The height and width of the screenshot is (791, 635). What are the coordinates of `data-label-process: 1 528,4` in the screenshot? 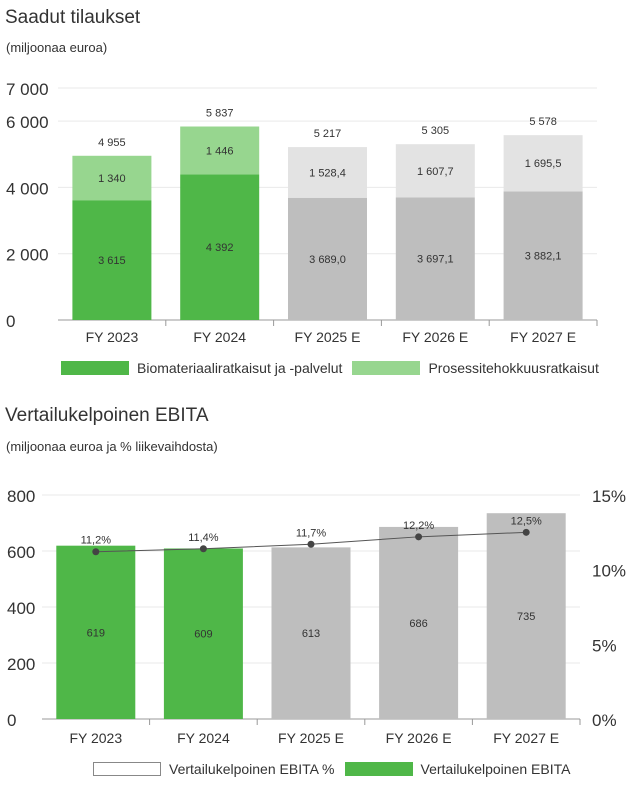 It's located at (327, 173).